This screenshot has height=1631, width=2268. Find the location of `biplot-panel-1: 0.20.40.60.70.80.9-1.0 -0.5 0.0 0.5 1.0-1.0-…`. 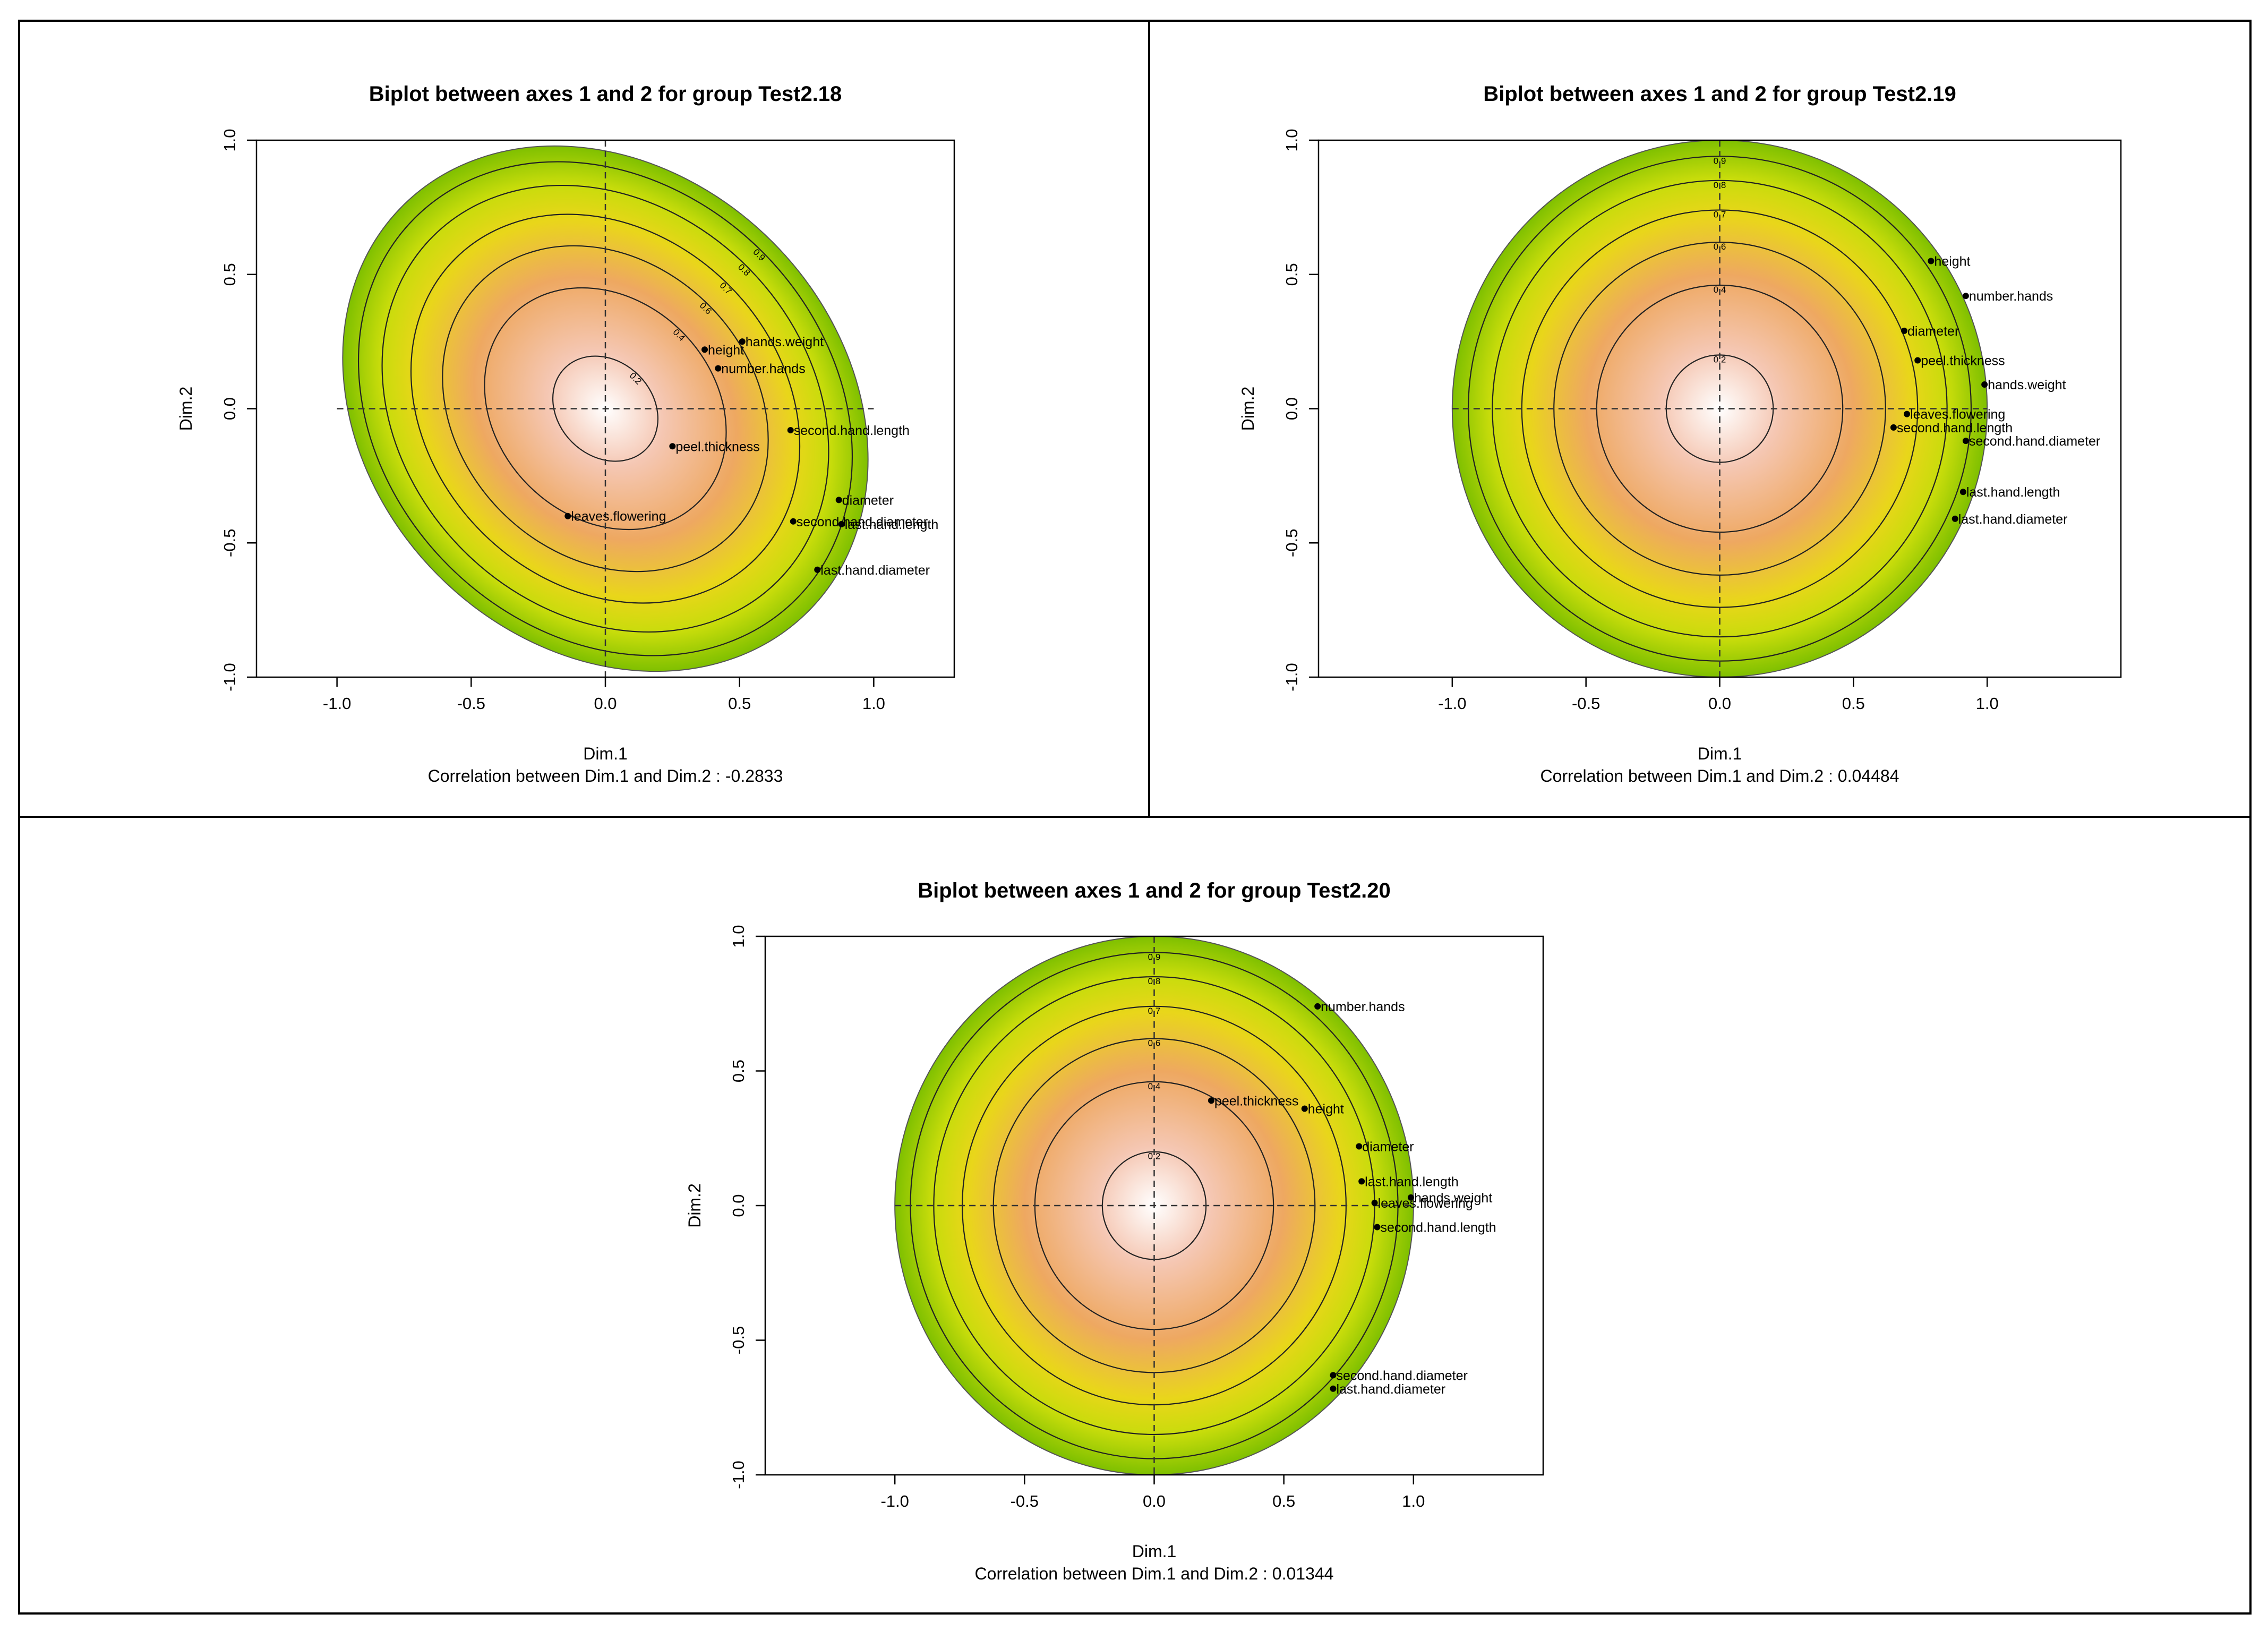

biplot-panel-1: 0.20.40.60.70.80.9-1.0 -0.5 0.0 0.5 1.0-1.0-… is located at coordinates (565, 433).